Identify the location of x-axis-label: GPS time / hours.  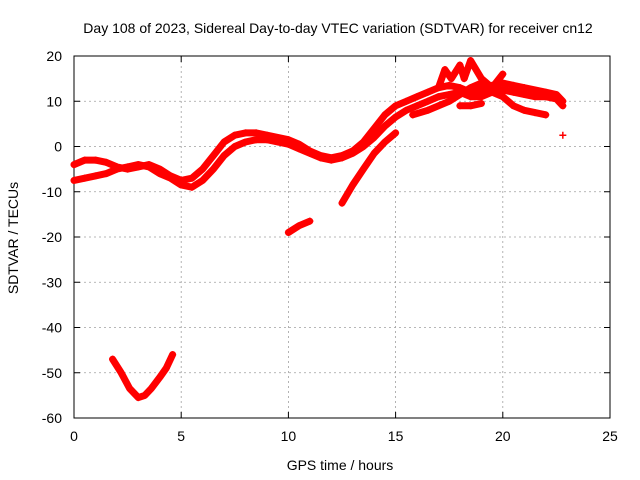
(340, 465).